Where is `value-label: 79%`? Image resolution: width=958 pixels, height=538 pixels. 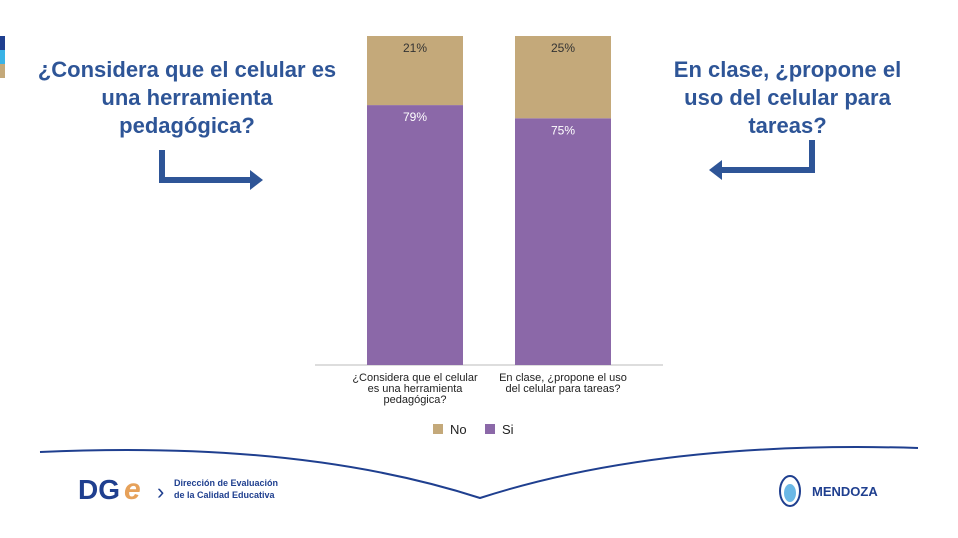 value-label: 79% is located at coordinates (415, 117).